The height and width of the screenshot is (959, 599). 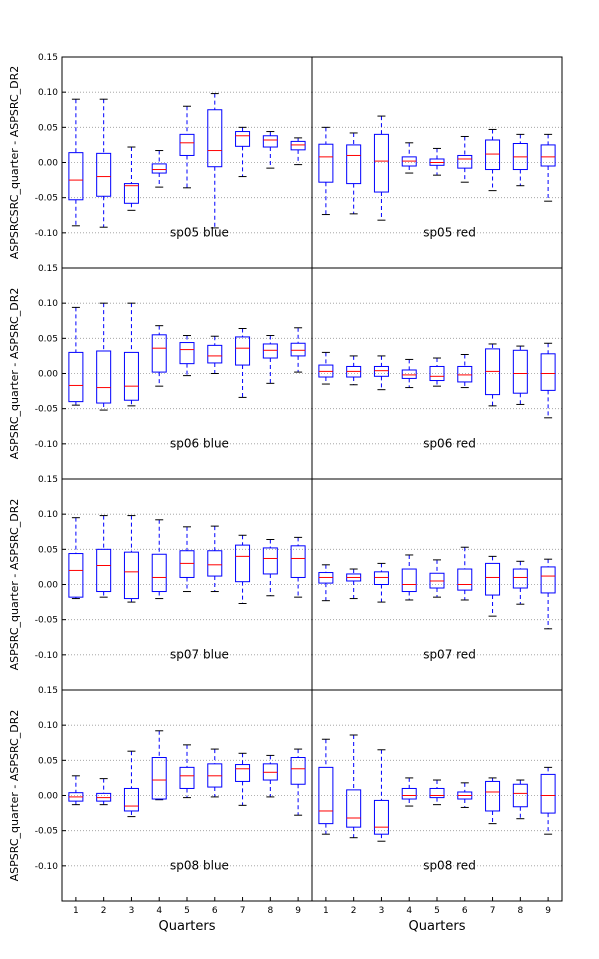 What do you see at coordinates (381, 163) in the screenshot?
I see `box-sp05-red-q3` at bounding box center [381, 163].